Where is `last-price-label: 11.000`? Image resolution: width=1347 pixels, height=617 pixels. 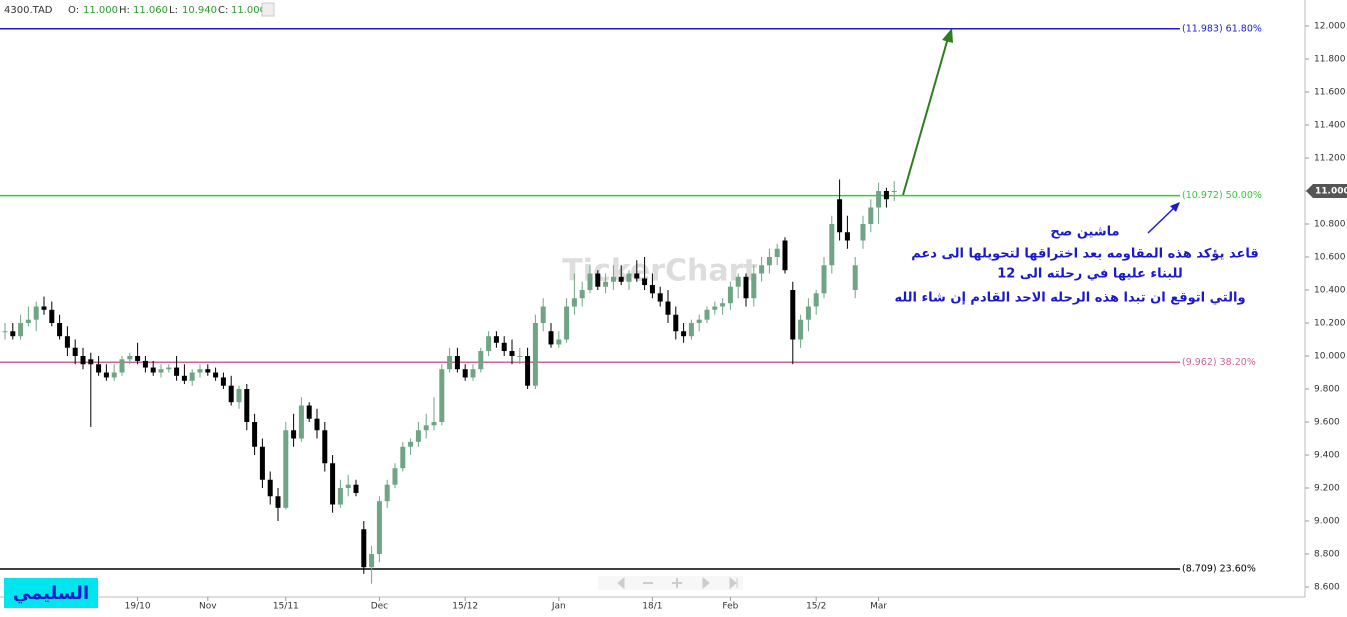 last-price-label: 11.000 is located at coordinates (1331, 192).